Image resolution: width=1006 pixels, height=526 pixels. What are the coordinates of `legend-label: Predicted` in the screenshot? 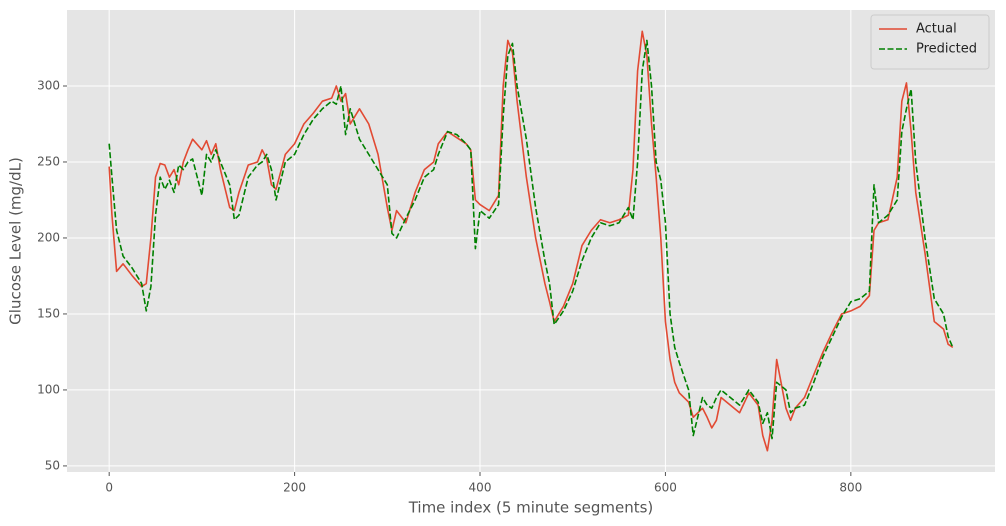 It's located at (946, 49).